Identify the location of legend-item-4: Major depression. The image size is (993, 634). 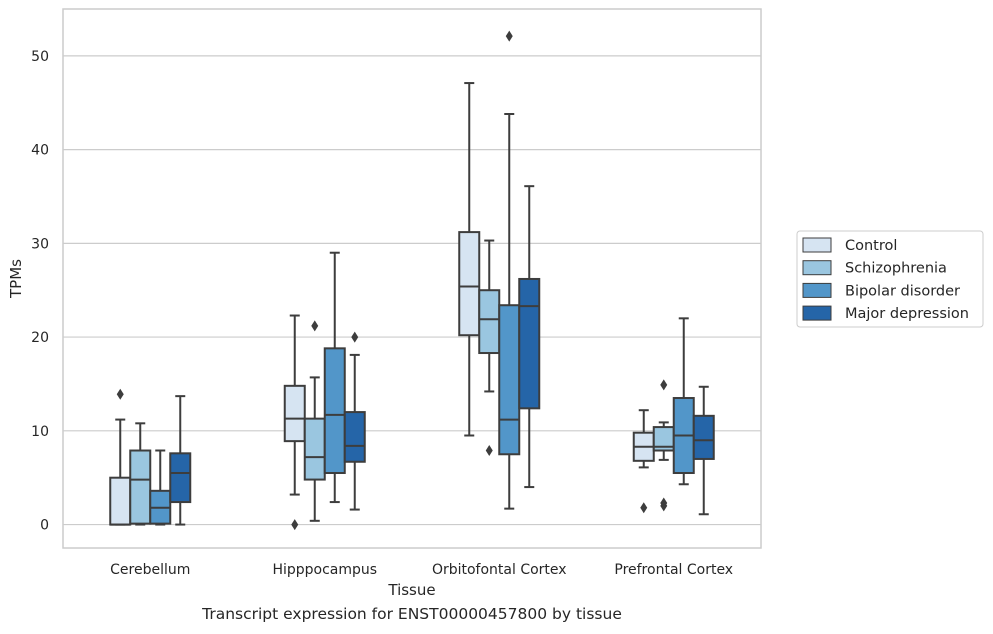
(885, 313).